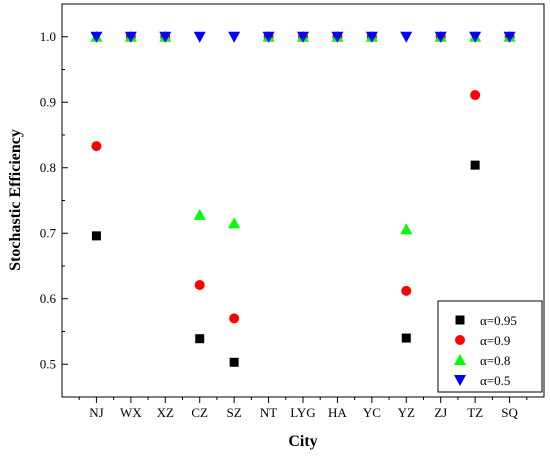 This screenshot has width=550, height=458. Describe the element at coordinates (48, 232) in the screenshot. I see `y-tick-label: 0.7` at that location.